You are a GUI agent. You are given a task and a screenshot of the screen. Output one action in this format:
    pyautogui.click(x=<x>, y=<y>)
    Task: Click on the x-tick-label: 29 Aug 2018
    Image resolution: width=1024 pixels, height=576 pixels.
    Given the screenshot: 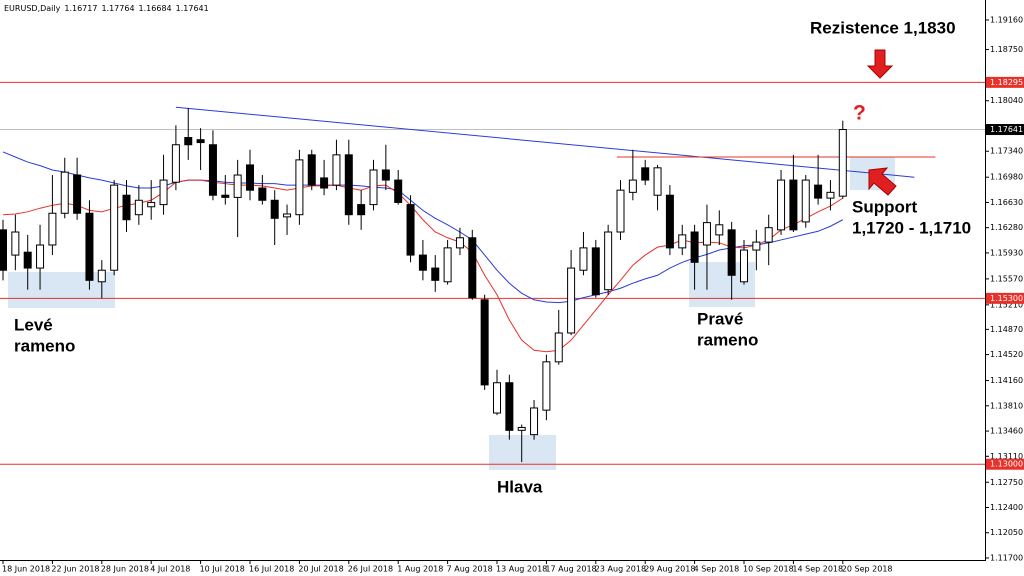 What is the action you would take?
    pyautogui.click(x=669, y=569)
    